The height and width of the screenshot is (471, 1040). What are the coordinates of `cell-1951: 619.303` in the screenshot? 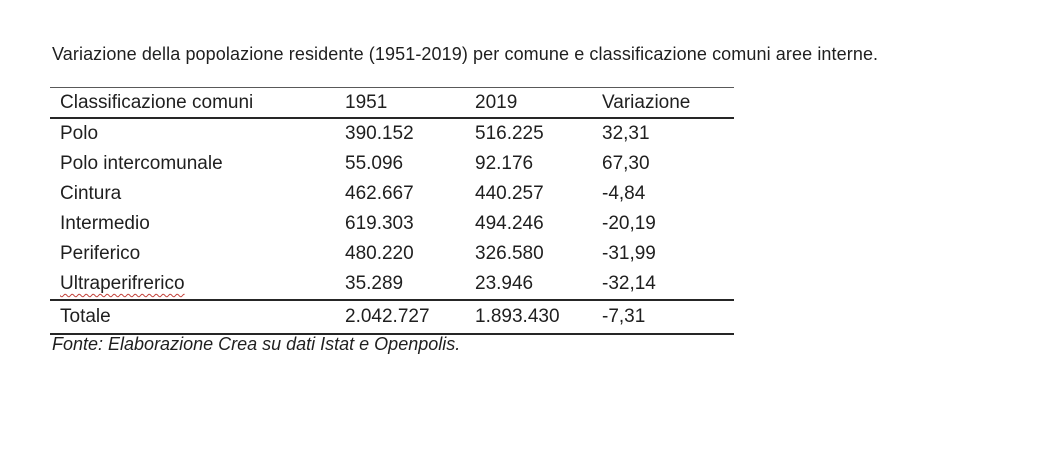 It's located at (379, 223).